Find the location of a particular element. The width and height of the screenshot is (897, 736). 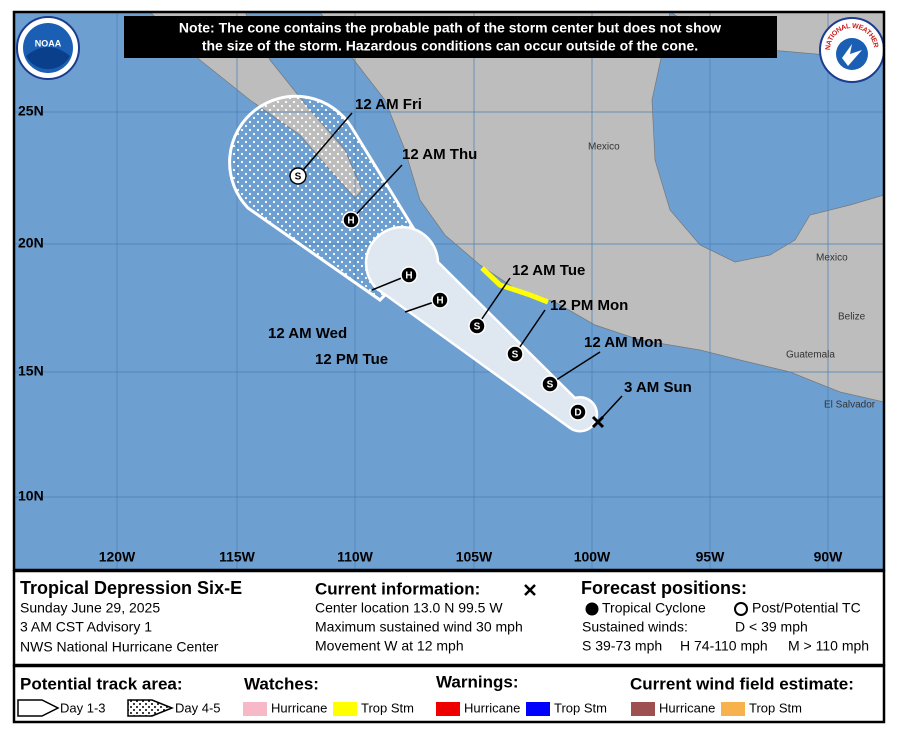

place-label: Belize is located at coordinates (852, 317).